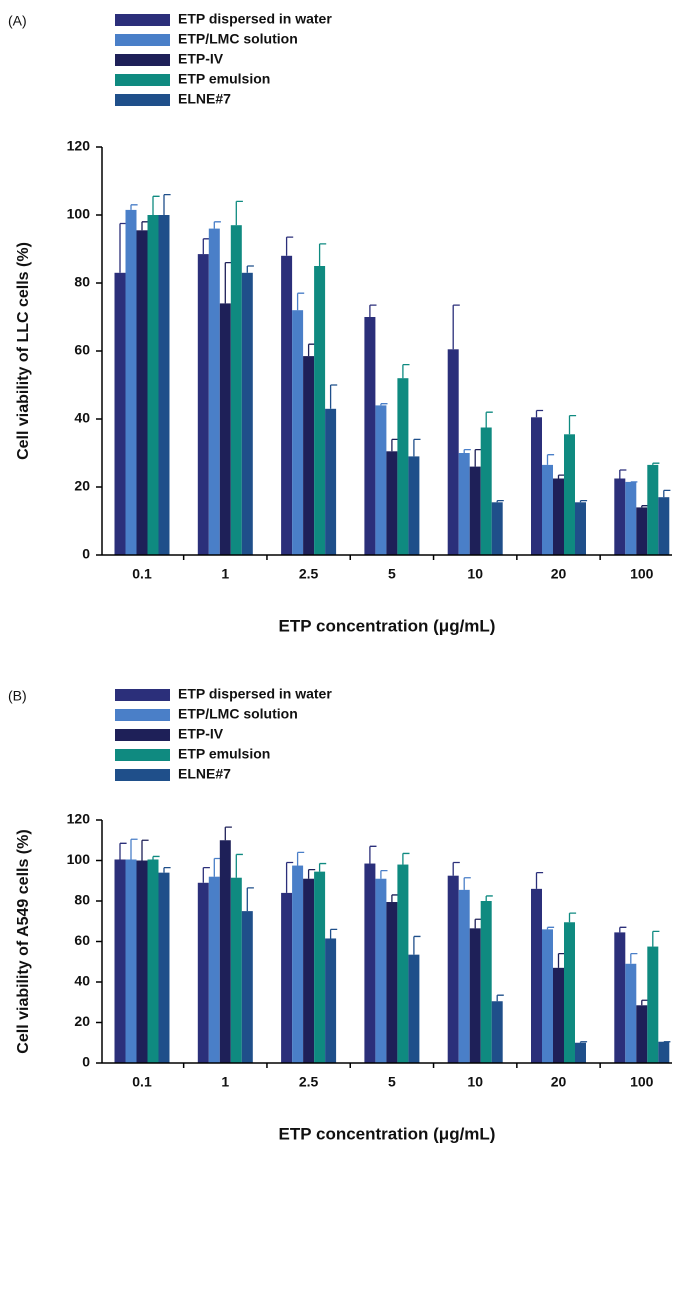  What do you see at coordinates (82, 900) in the screenshot?
I see `y-tick-label: 80` at bounding box center [82, 900].